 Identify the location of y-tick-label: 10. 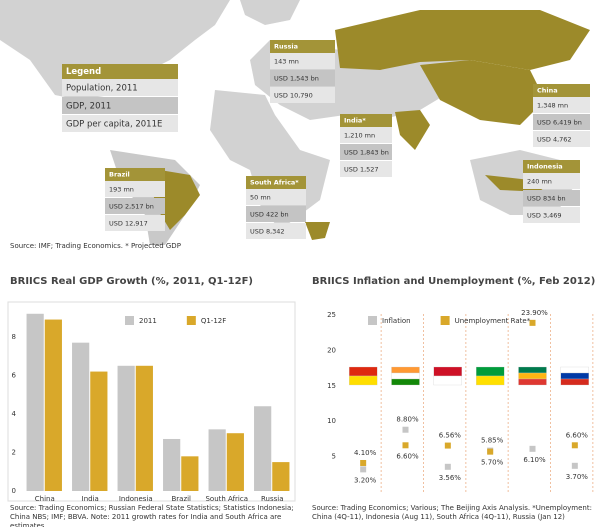
(331, 421).